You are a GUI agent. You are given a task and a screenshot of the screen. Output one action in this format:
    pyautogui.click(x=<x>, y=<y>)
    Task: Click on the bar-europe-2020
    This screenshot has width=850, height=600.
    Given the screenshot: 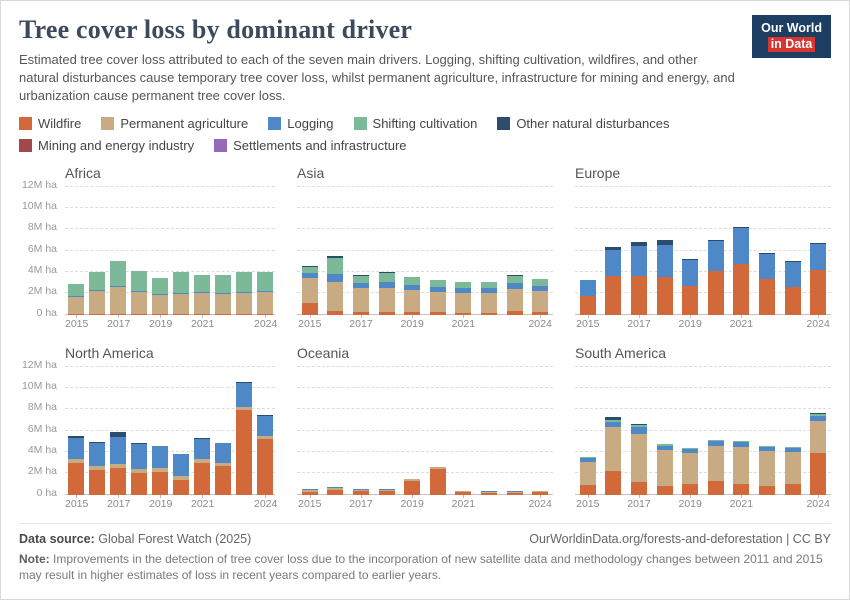 What is the action you would take?
    pyautogui.click(x=715, y=277)
    